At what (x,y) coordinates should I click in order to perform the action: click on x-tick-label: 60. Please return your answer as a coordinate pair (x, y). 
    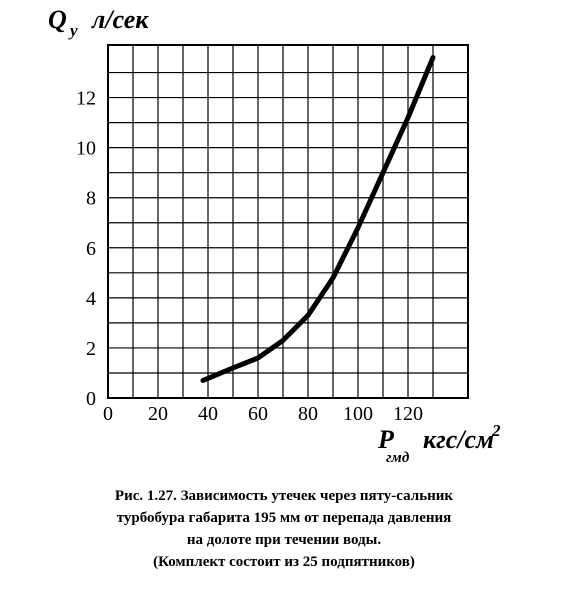
    Looking at the image, I should click on (258, 414).